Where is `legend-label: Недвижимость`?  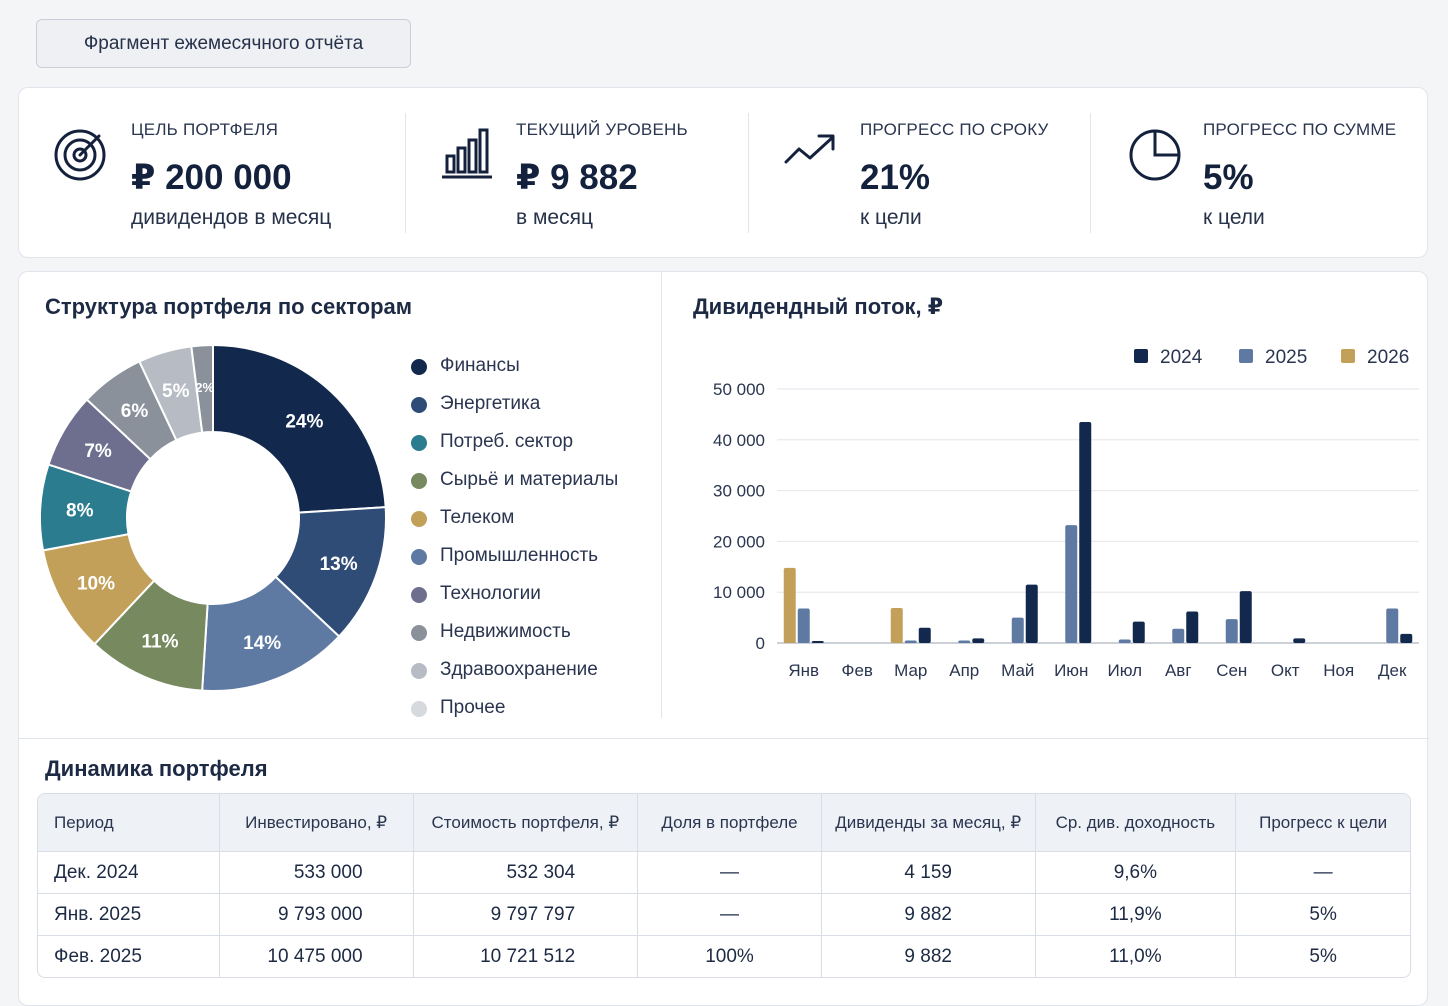
legend-label: Недвижимость is located at coordinates (505, 631).